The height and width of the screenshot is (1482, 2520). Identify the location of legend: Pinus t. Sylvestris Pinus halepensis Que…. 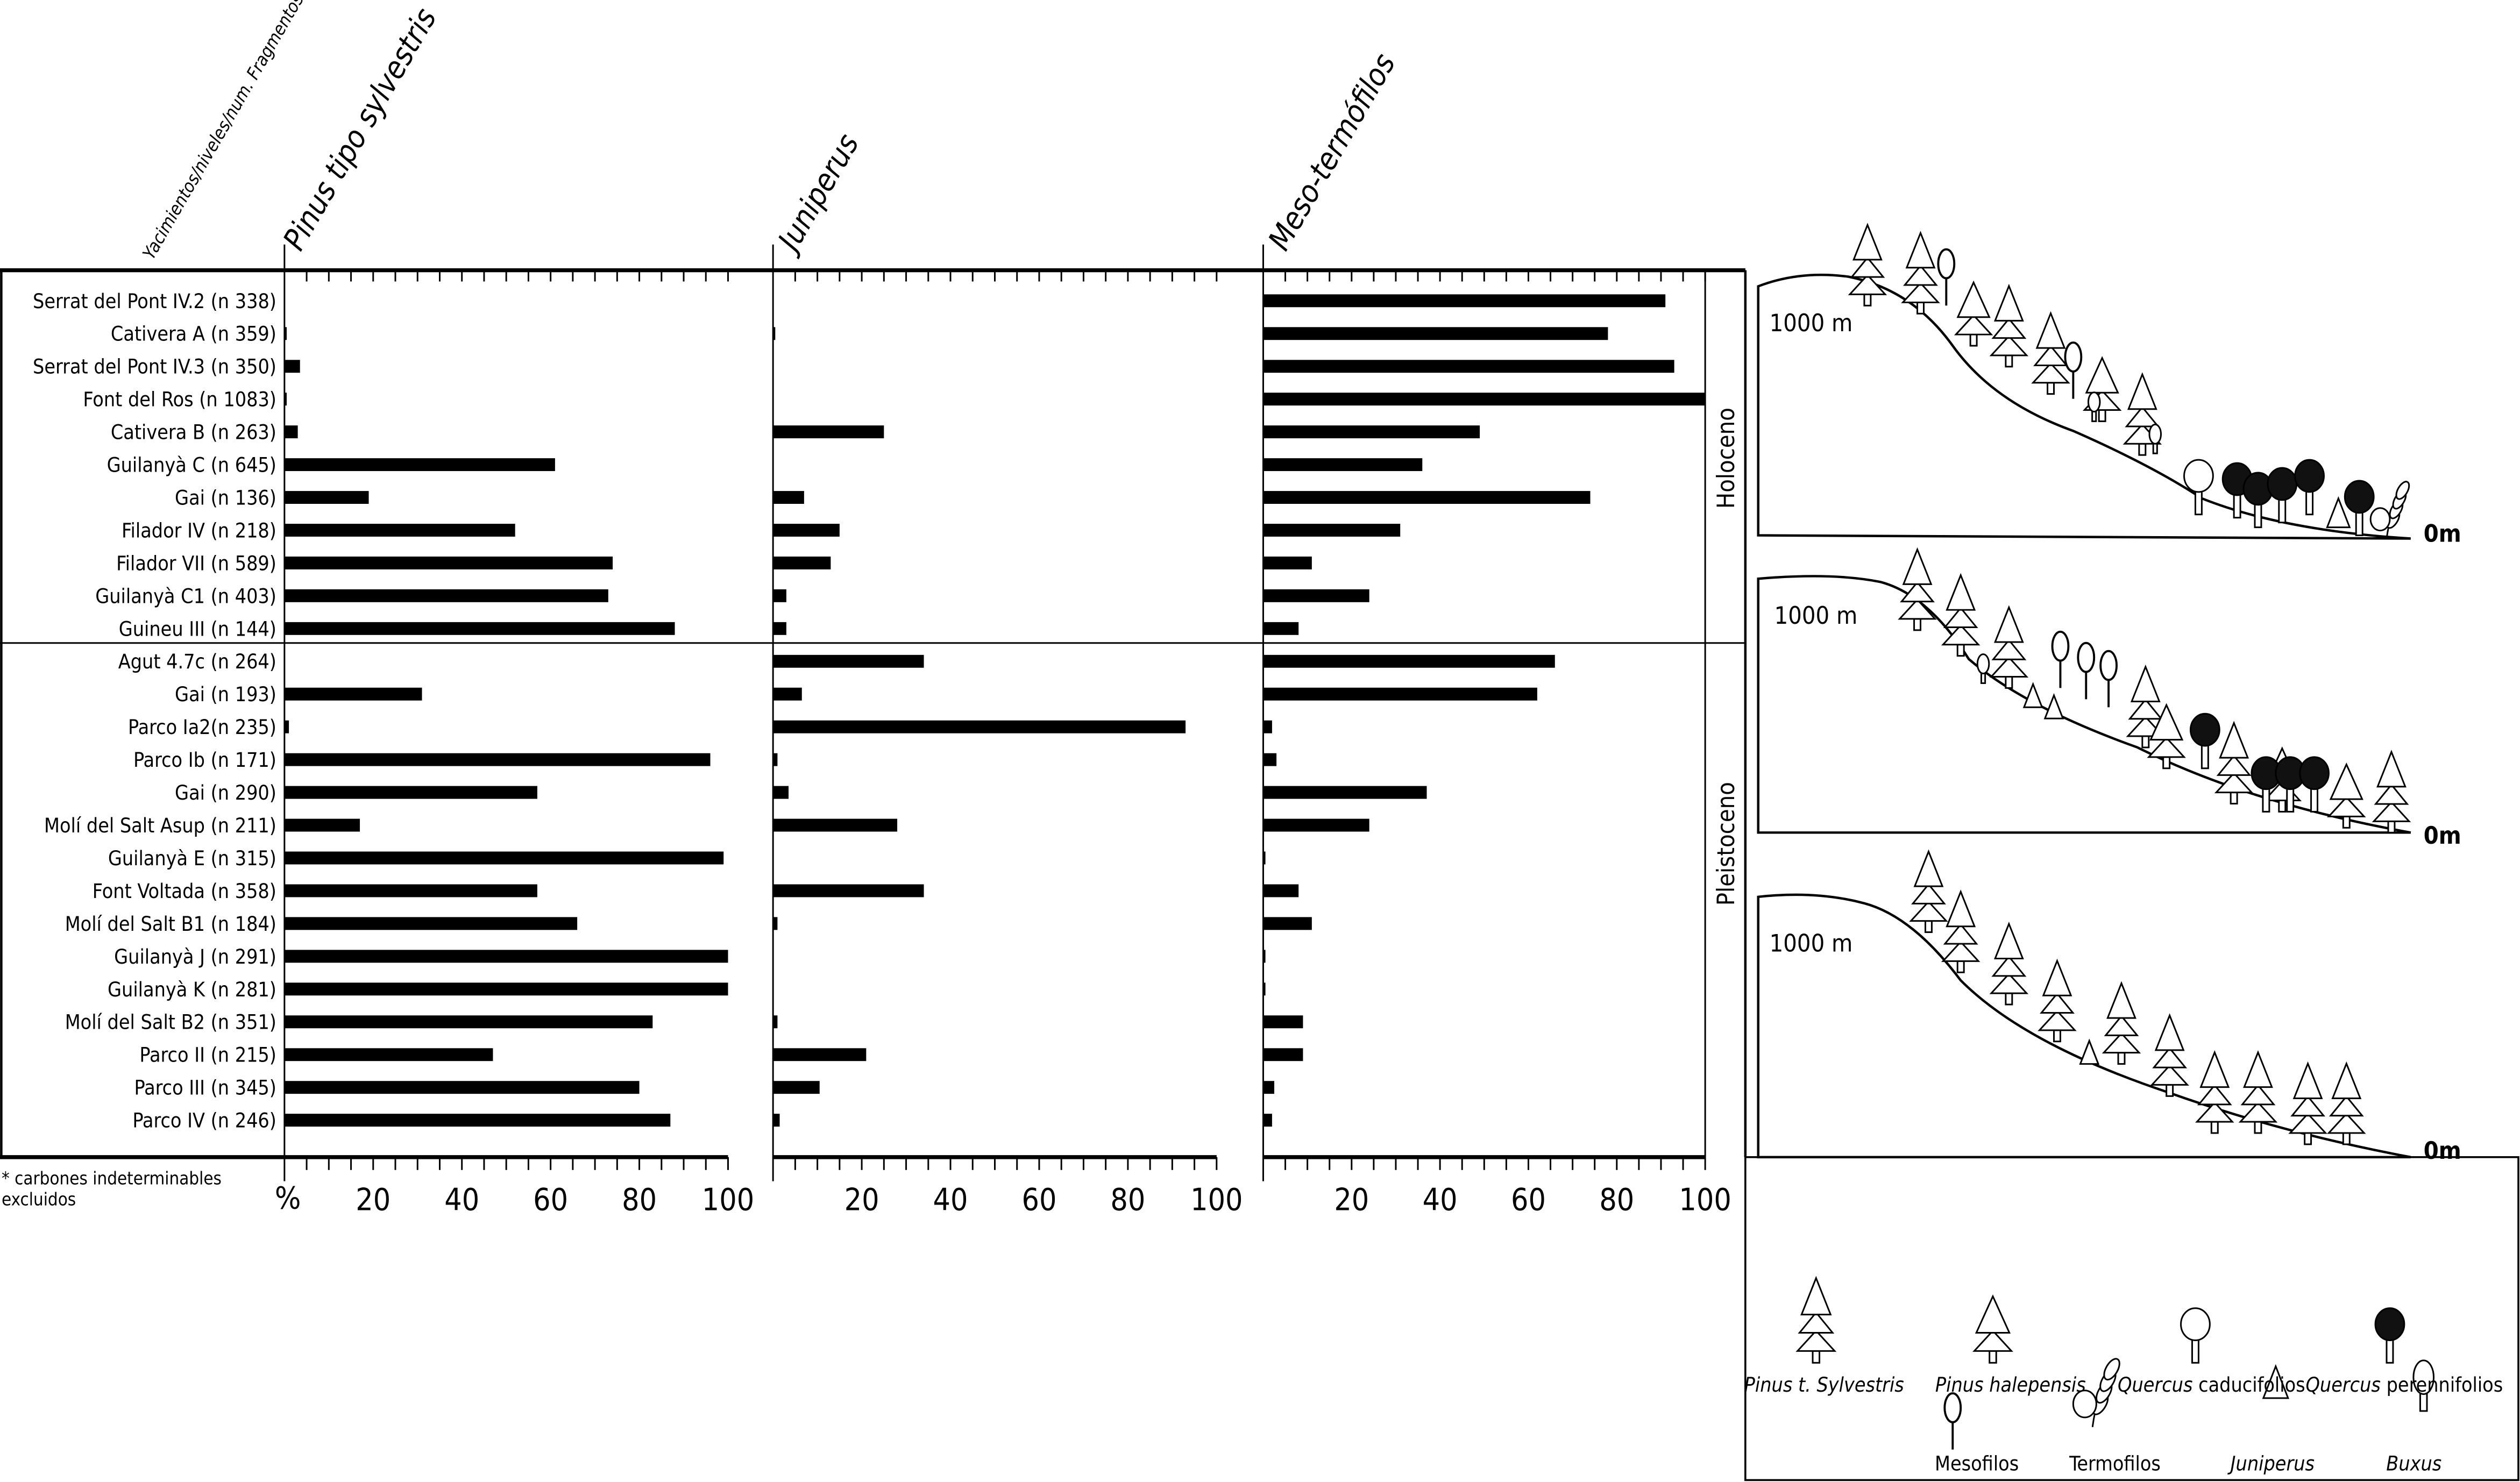
(2132, 1318).